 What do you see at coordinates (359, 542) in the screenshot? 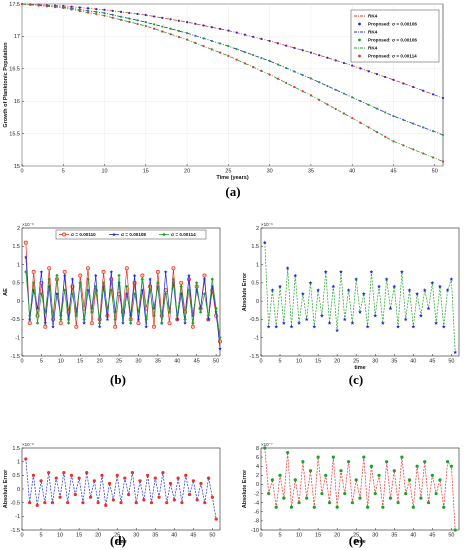
I see `x-axis-label: time` at bounding box center [359, 542].